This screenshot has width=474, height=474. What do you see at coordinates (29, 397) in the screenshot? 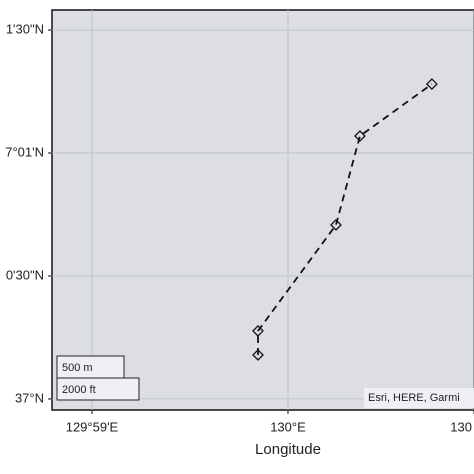
I see `y-tick-label: 37°N` at bounding box center [29, 397].